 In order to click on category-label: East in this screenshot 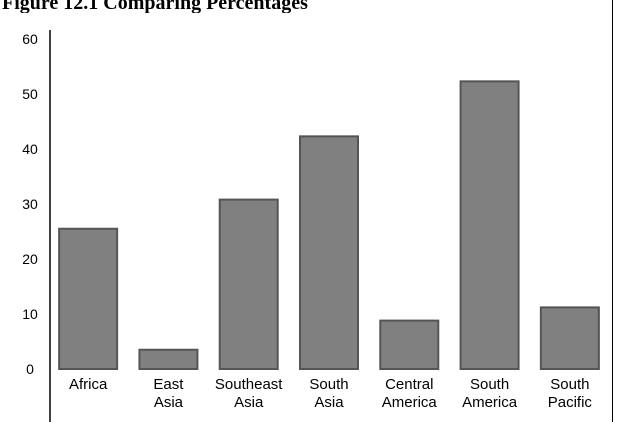, I will do `click(168, 384)`.